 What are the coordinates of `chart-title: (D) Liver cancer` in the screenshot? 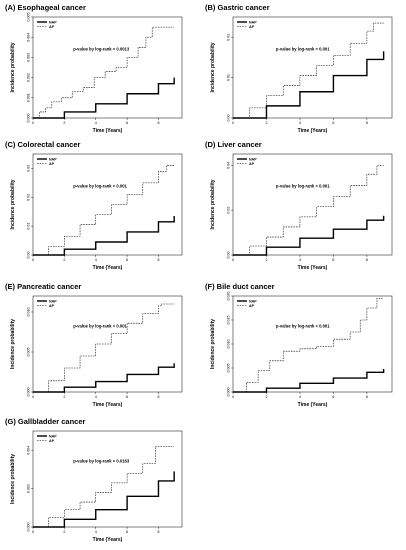 It's located at (233, 144).